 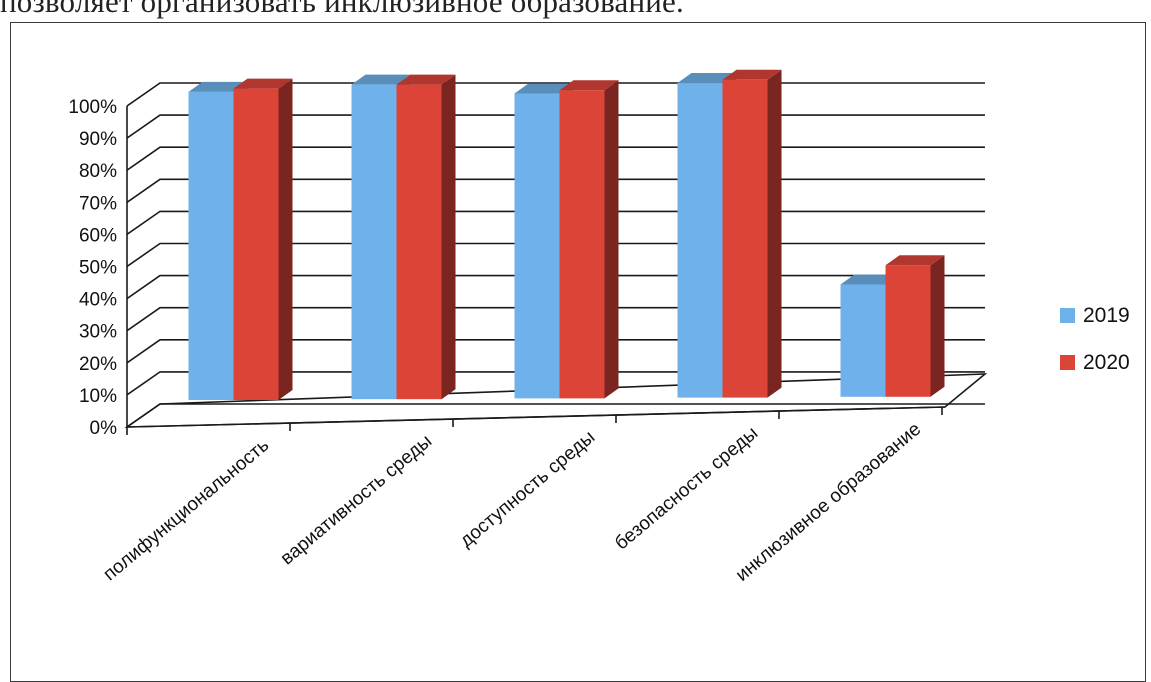 What do you see at coordinates (187, 510) in the screenshot?
I see `category-label: полифункциональность` at bounding box center [187, 510].